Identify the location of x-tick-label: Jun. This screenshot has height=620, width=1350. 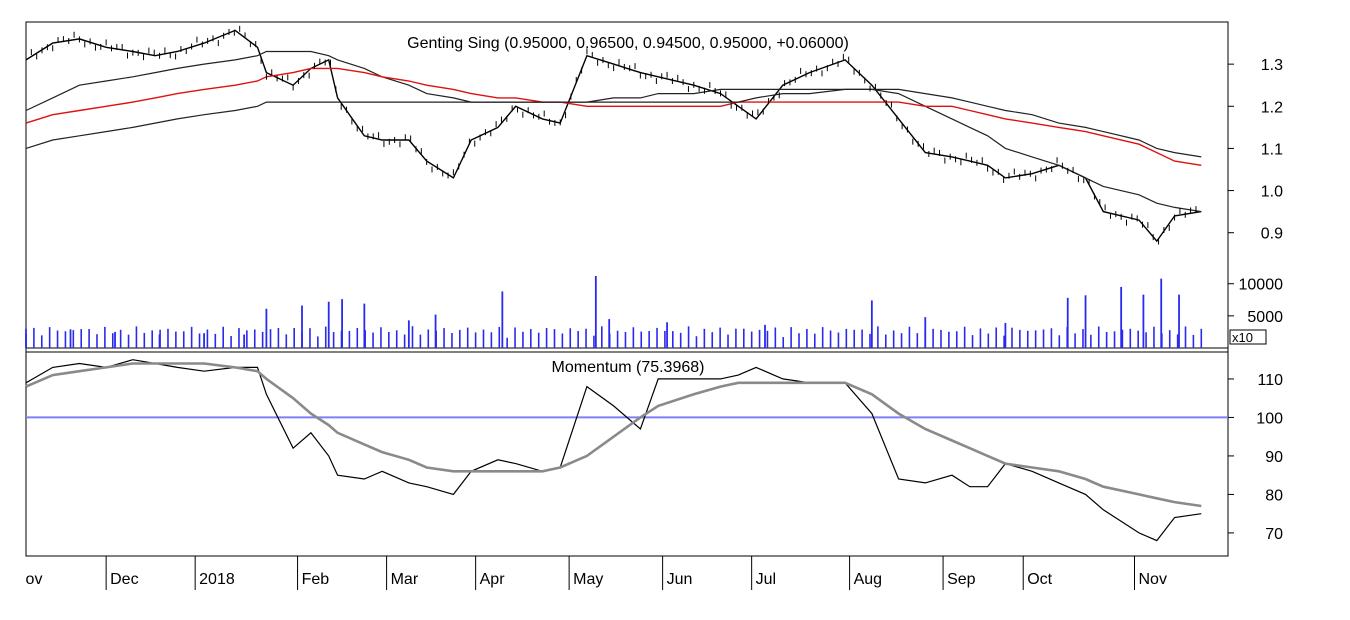
(680, 579).